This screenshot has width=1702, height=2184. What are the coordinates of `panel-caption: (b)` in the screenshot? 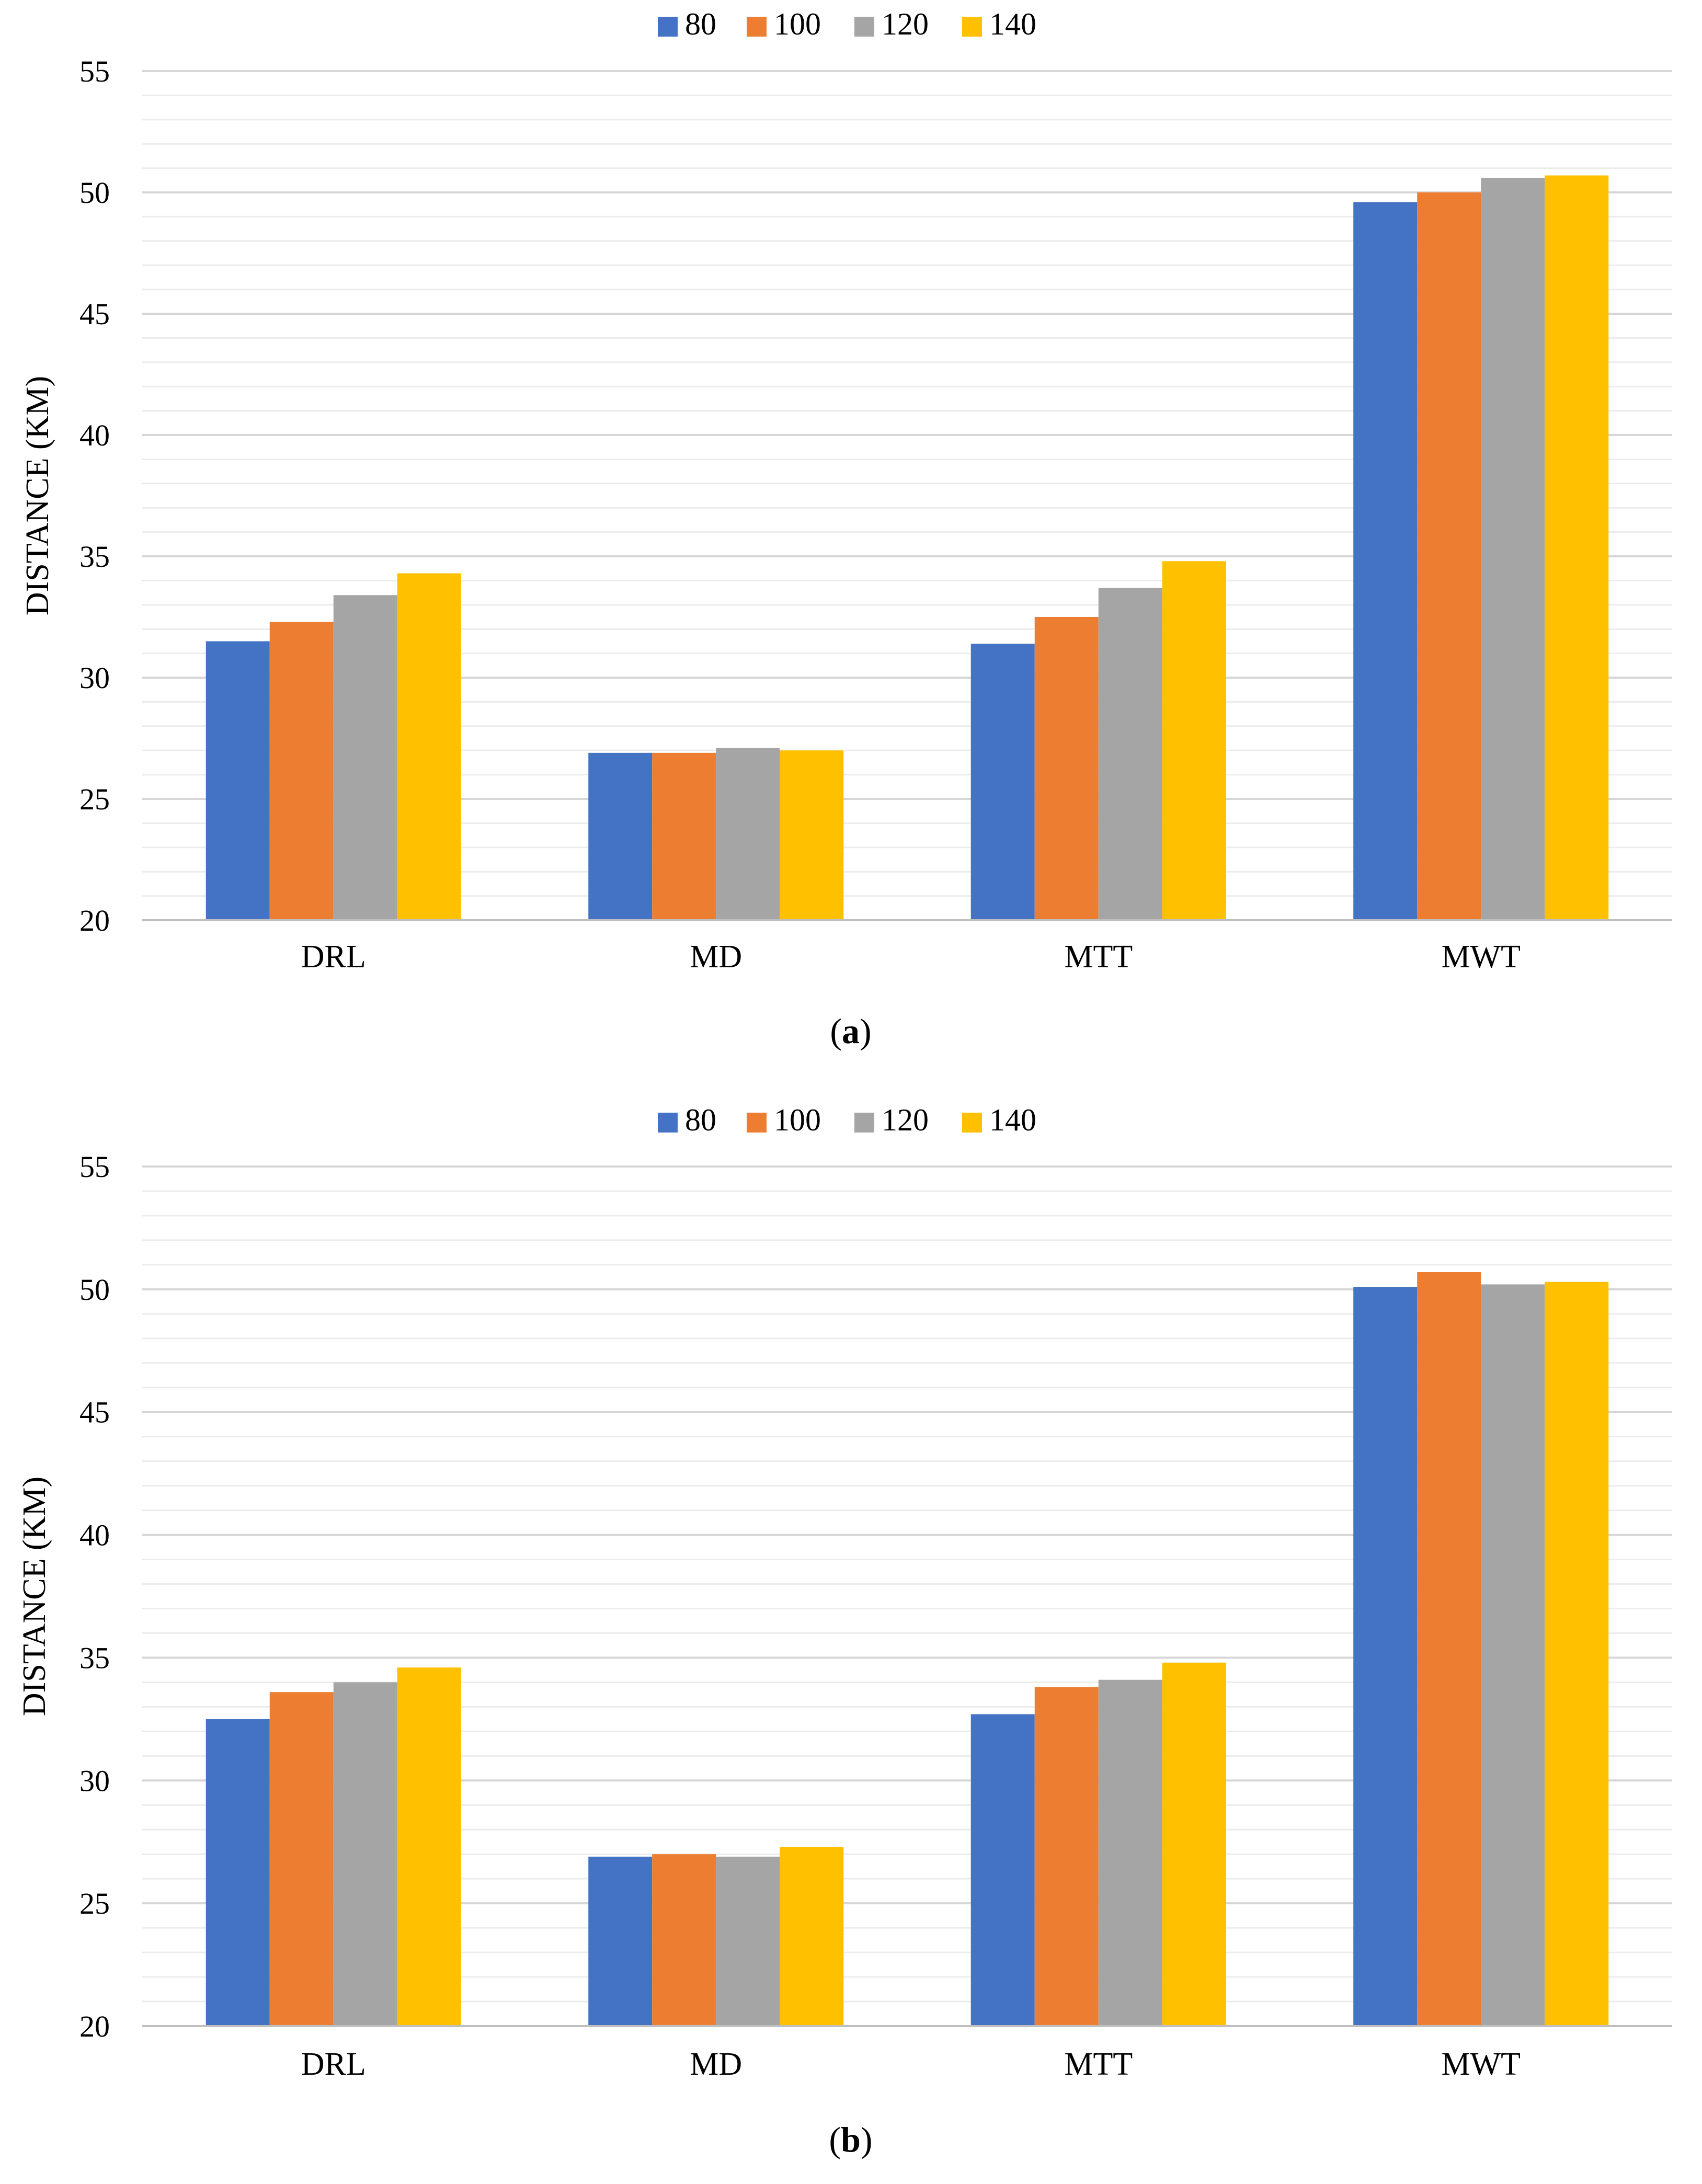 It's located at (851, 2140).